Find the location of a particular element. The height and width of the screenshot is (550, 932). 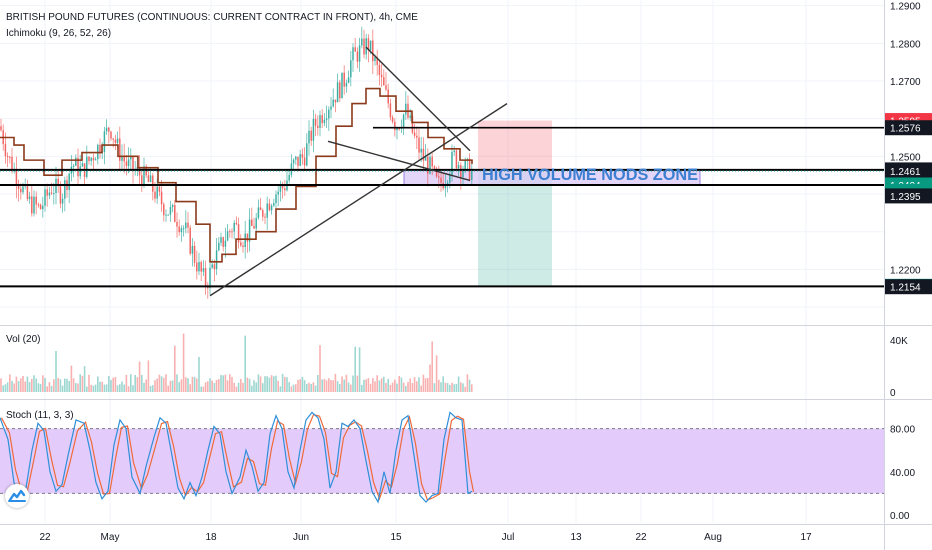

volume-legend: Vol (20) is located at coordinates (23, 339).